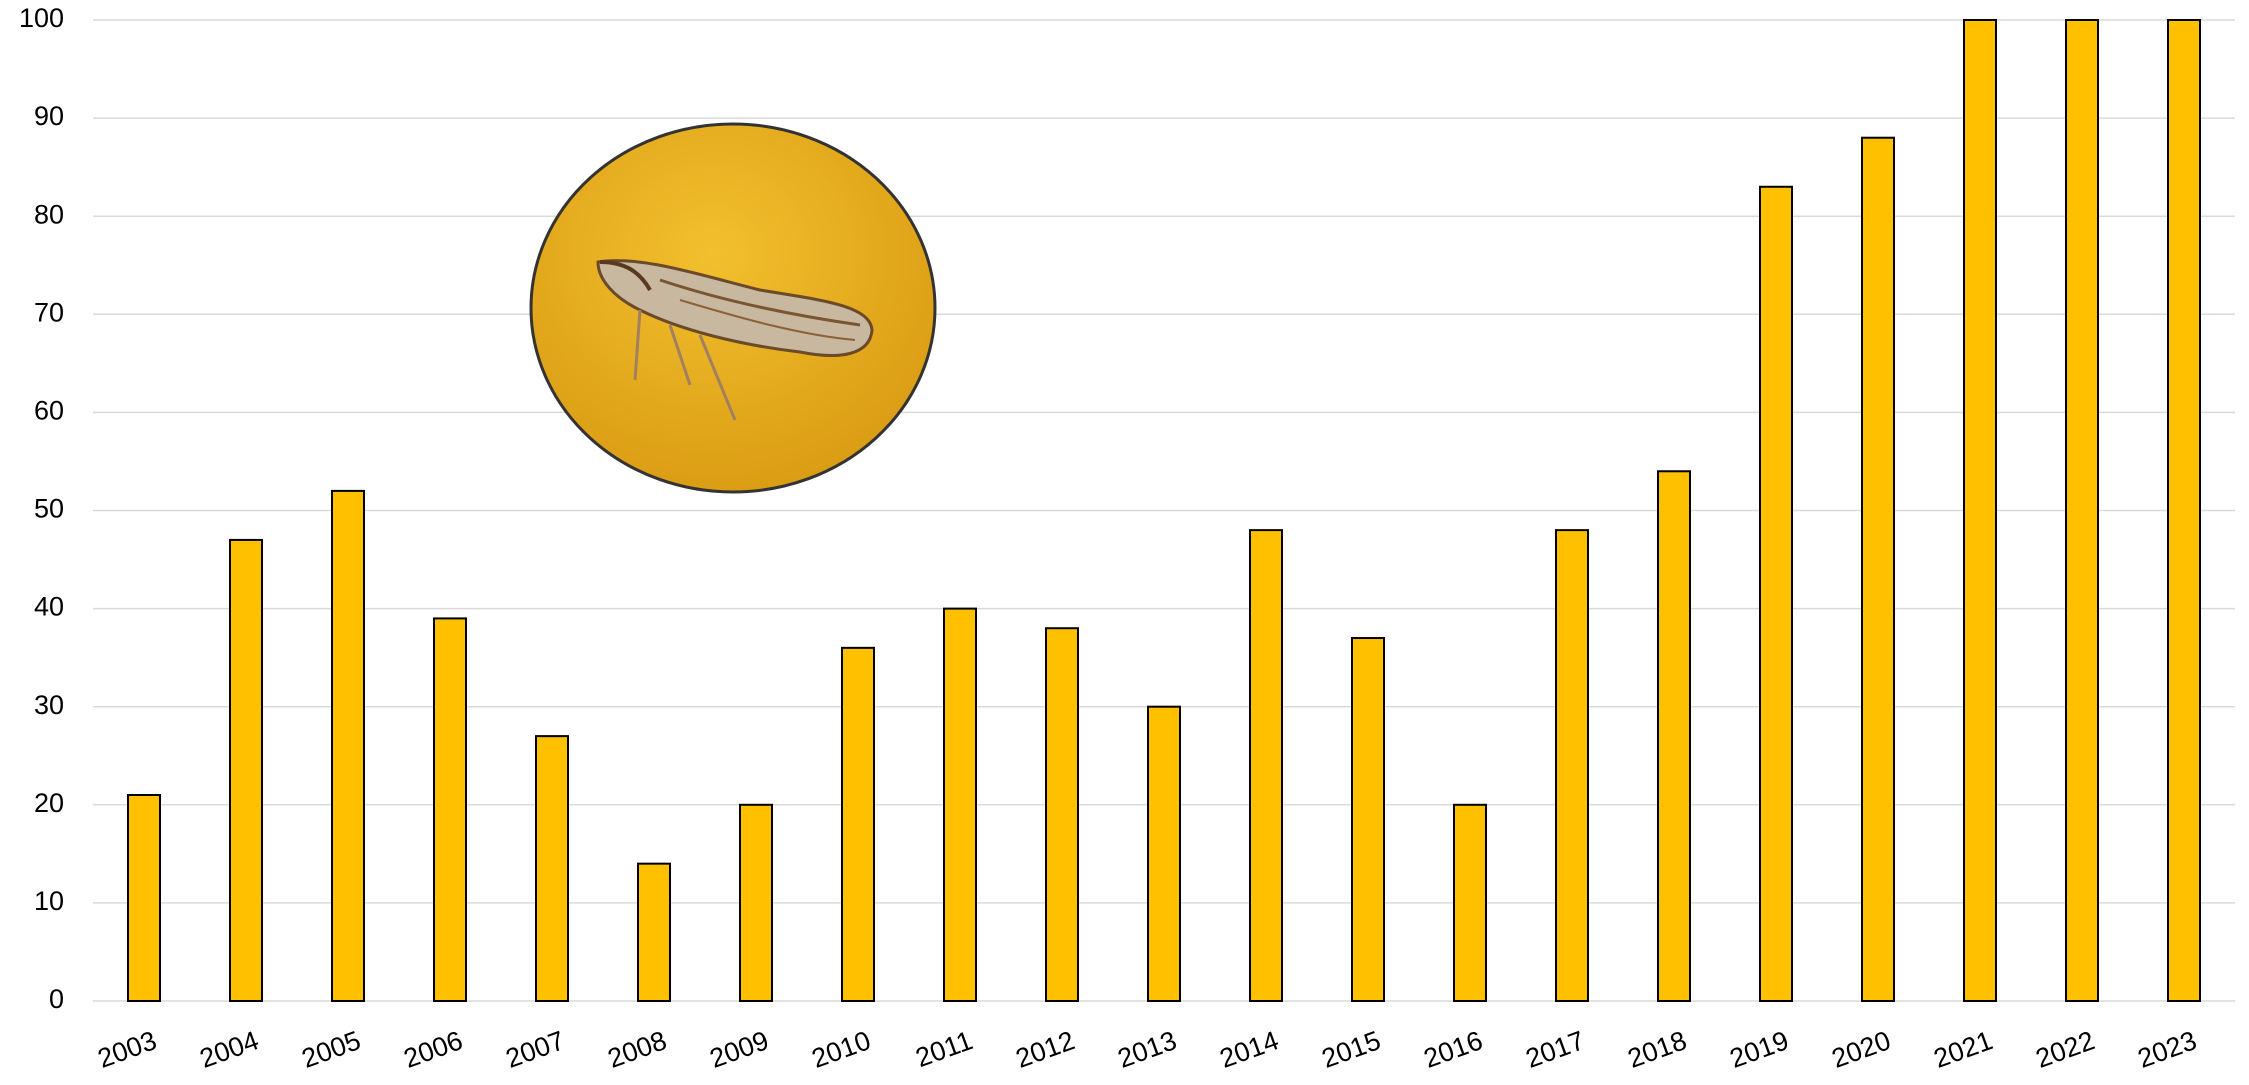  What do you see at coordinates (637, 1049) in the screenshot?
I see `x-tick-label: 2008` at bounding box center [637, 1049].